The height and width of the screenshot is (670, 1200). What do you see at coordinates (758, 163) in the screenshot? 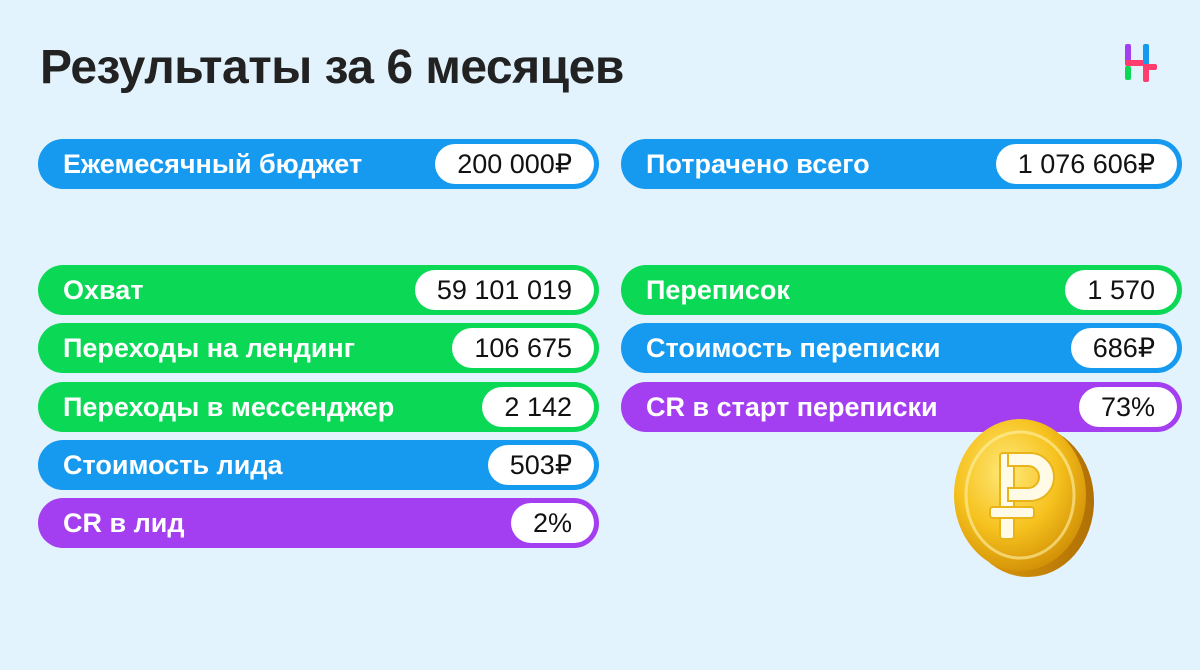
I see `metric-label: Потрачено всего` at bounding box center [758, 163].